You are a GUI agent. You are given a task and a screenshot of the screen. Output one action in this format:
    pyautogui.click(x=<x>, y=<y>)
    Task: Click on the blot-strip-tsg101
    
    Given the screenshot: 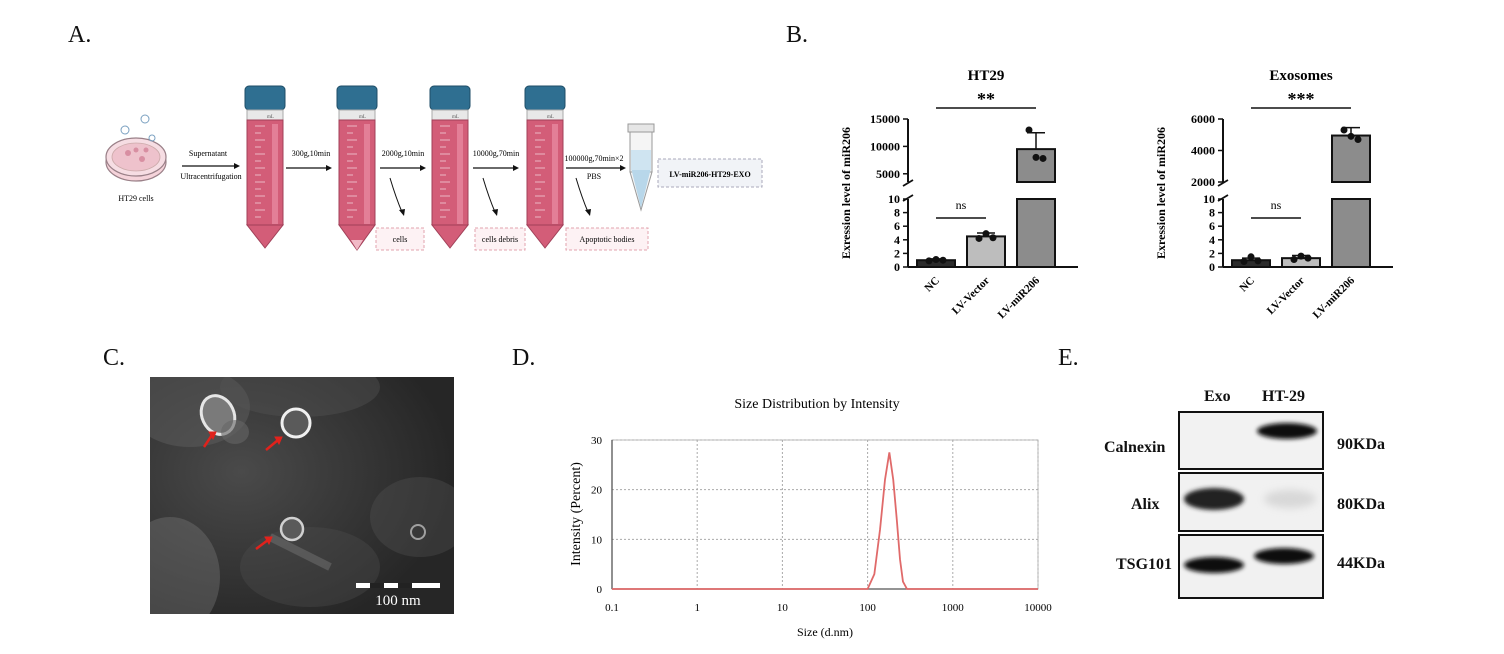 What is the action you would take?
    pyautogui.click(x=1251, y=566)
    